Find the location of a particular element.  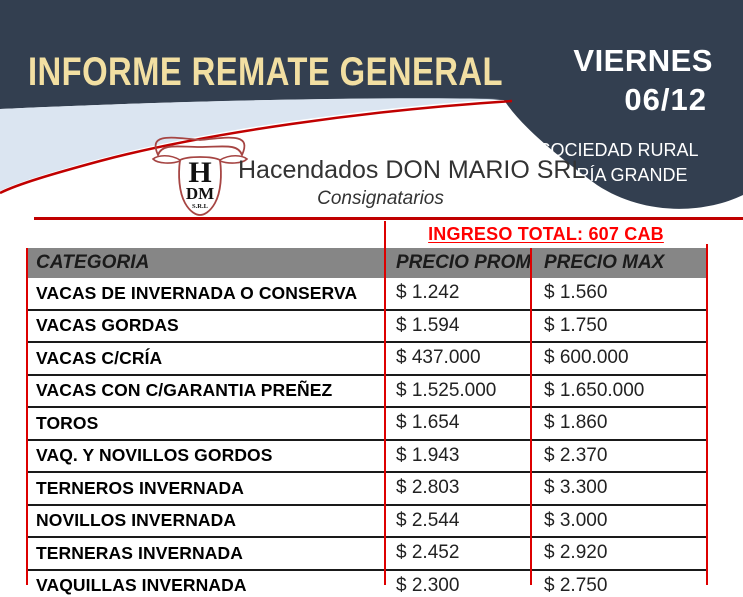

date-value: 06/12 is located at coordinates (665, 99).